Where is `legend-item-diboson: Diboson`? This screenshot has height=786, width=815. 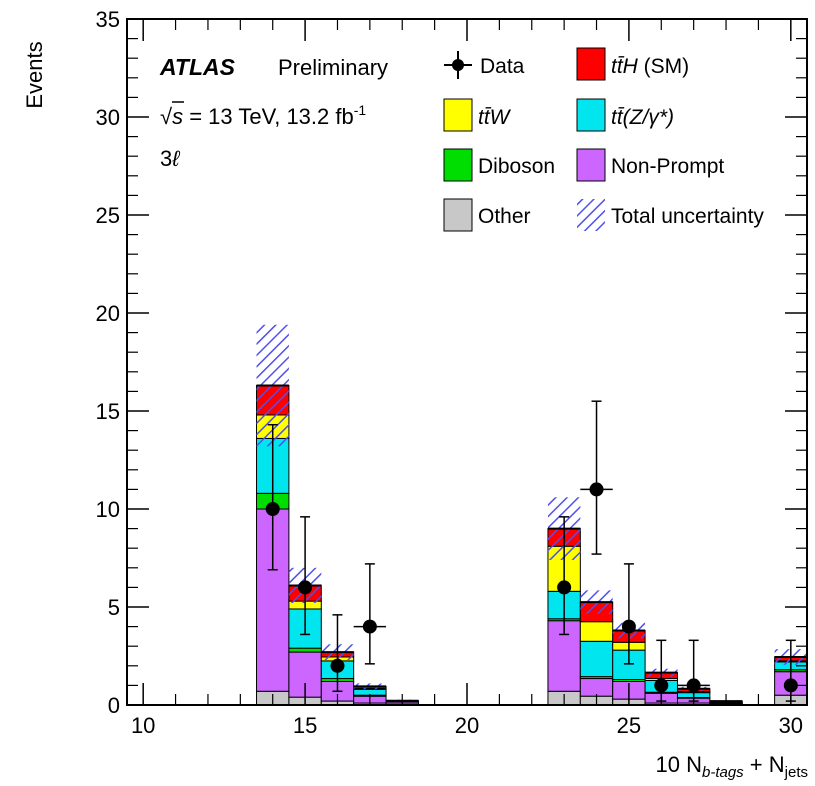
legend-item-diboson: Diboson is located at coordinates (499, 165).